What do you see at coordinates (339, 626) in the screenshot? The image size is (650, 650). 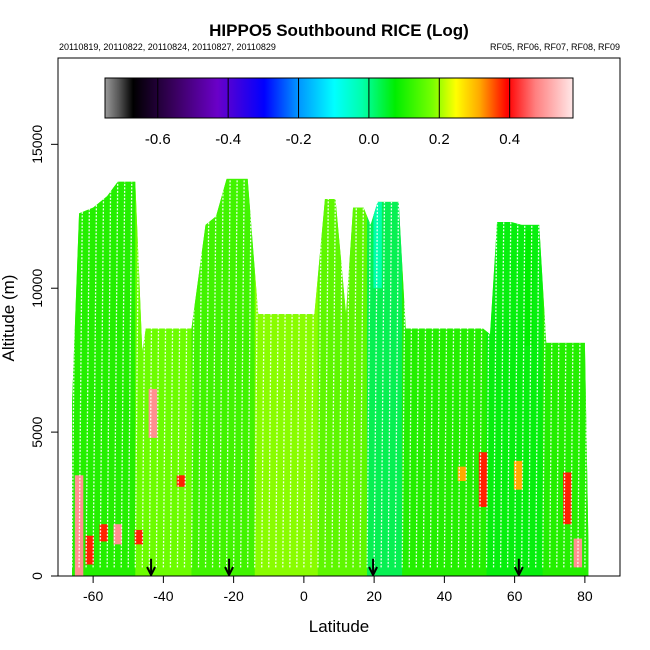 I see `x-axis-label: Latitude` at bounding box center [339, 626].